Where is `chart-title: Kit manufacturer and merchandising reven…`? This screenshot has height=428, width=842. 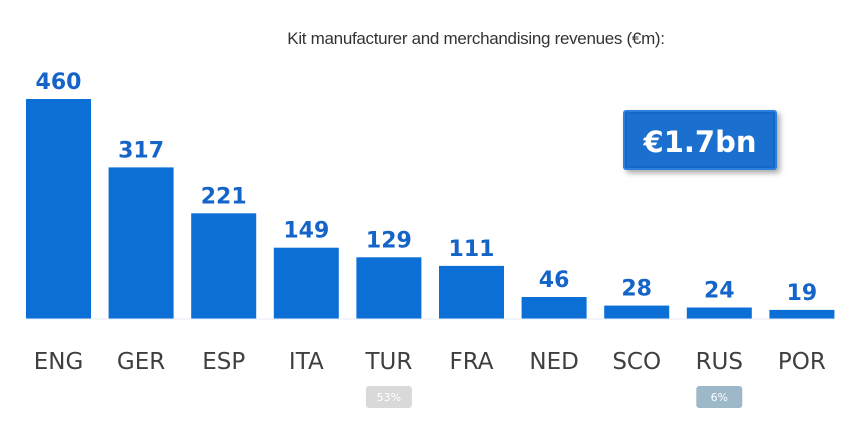 chart-title: Kit manufacturer and merchandising reven… is located at coordinates (475, 38).